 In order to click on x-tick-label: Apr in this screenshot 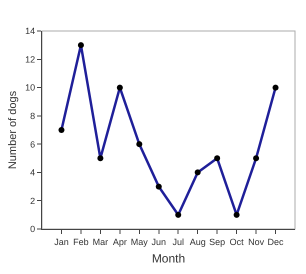, I will do `click(119, 241)`.